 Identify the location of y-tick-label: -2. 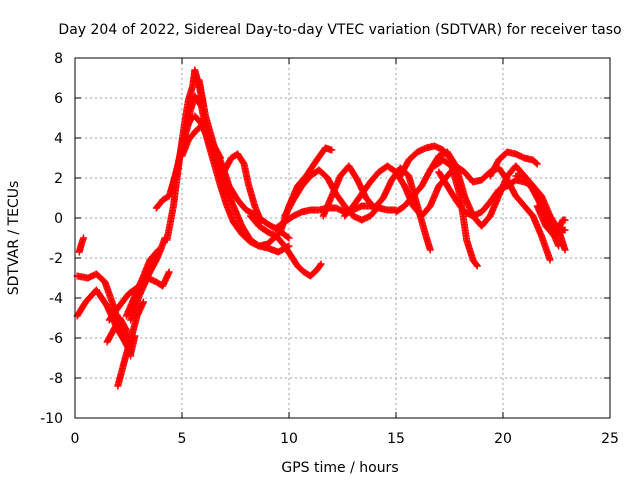
(56, 259).